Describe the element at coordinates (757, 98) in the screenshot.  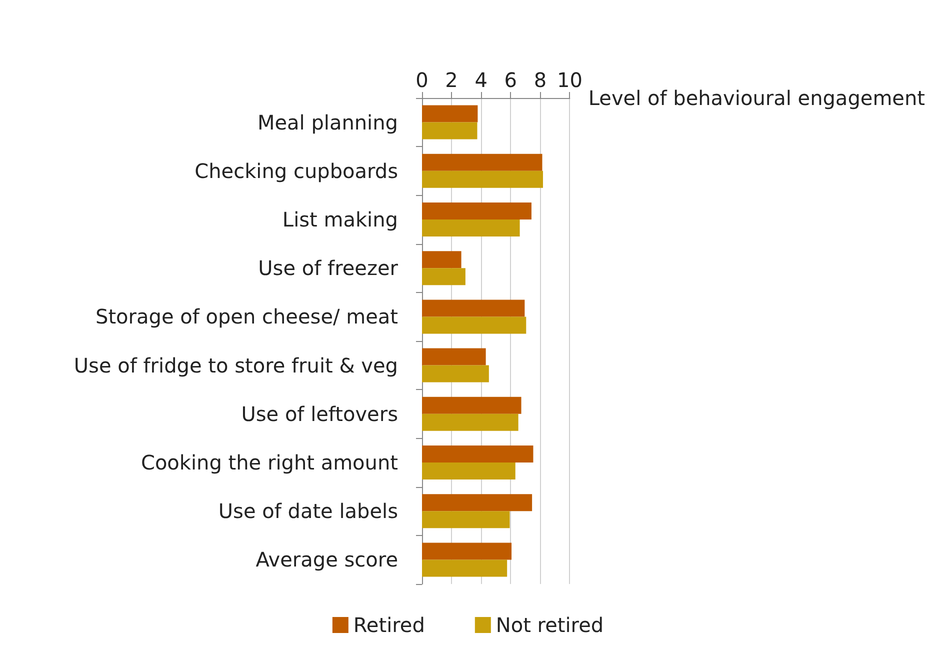
I see `x-axis-title: Level of behavioural engagement` at that location.